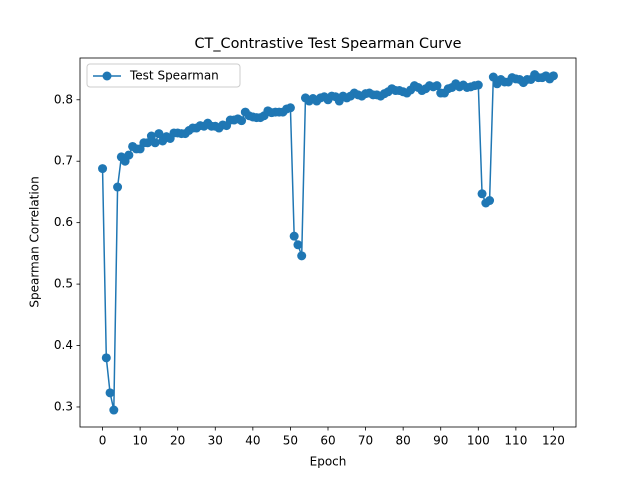  I want to click on x-tick-label: 0, so click(103, 441).